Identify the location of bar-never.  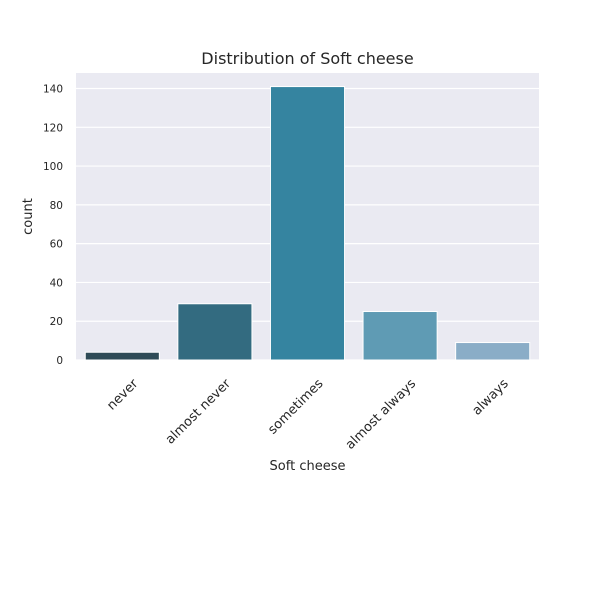
(122, 356).